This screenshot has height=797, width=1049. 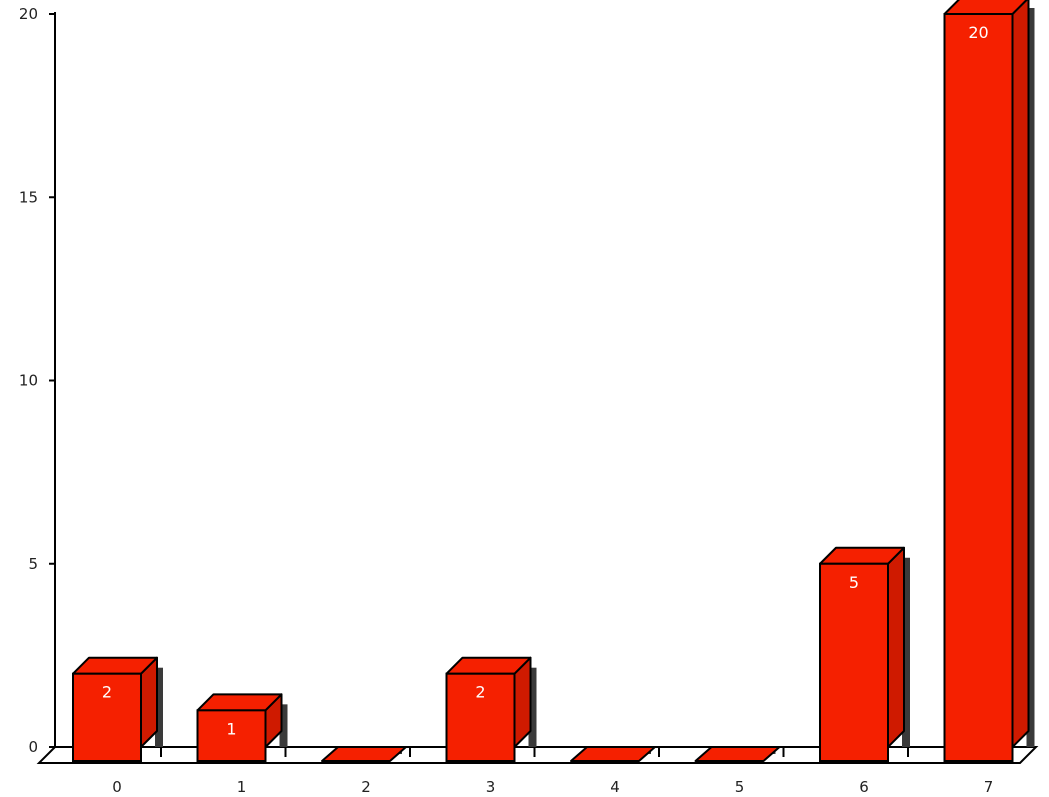 What do you see at coordinates (117, 787) in the screenshot?
I see `x-tick-label: 0` at bounding box center [117, 787].